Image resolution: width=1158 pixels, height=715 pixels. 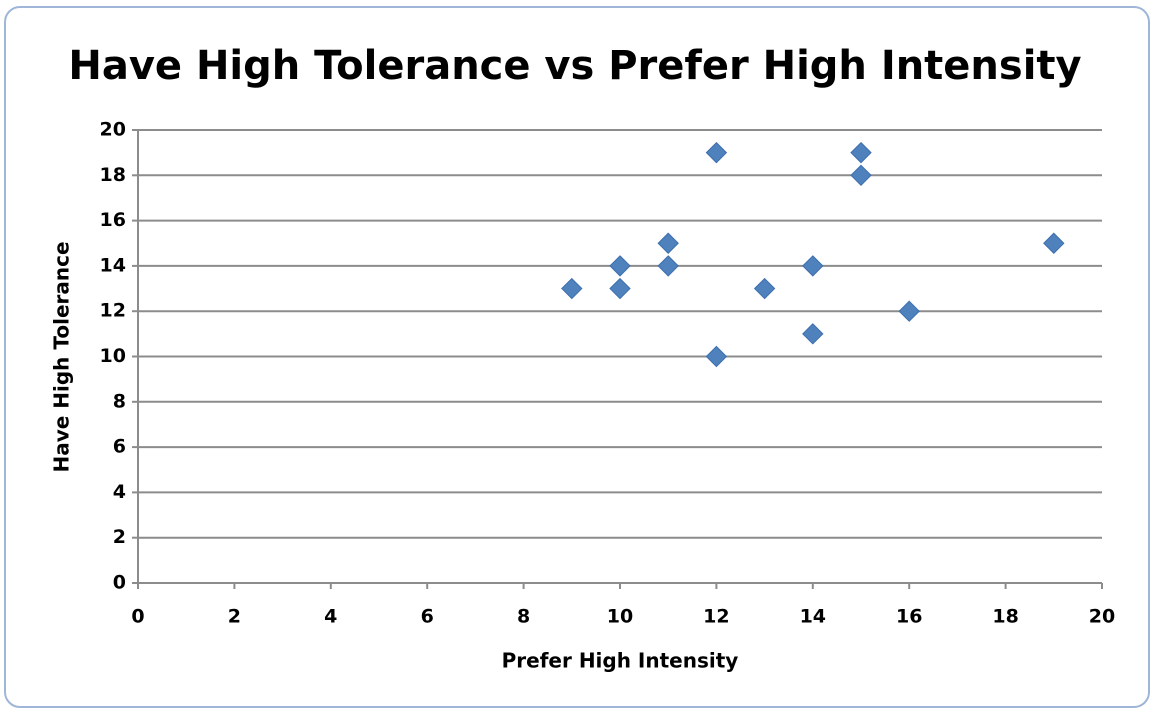 What do you see at coordinates (113, 356) in the screenshot?
I see `y-tick-label: 10` at bounding box center [113, 356].